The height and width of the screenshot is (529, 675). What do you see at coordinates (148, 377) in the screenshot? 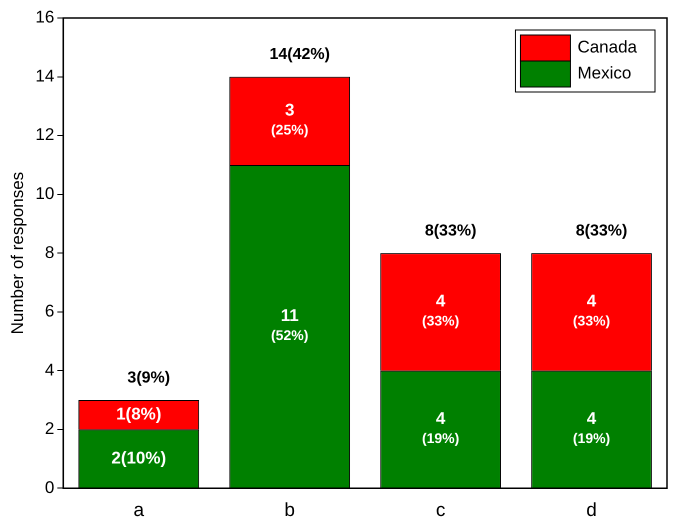
I see `total-label: 3(9%)` at bounding box center [148, 377].